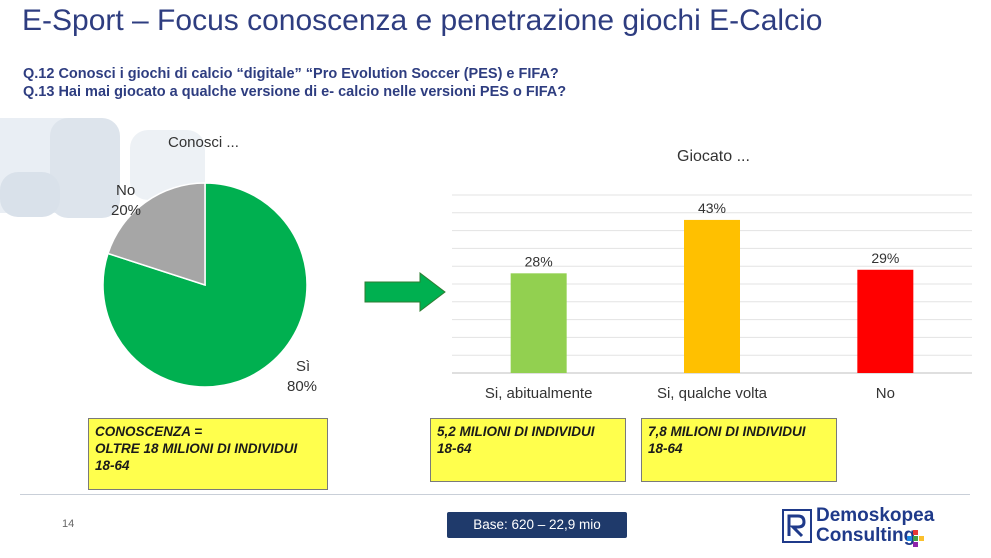 The width and height of the screenshot is (991, 558). I want to click on bar-category-label: Si, qualche volta, so click(712, 393).